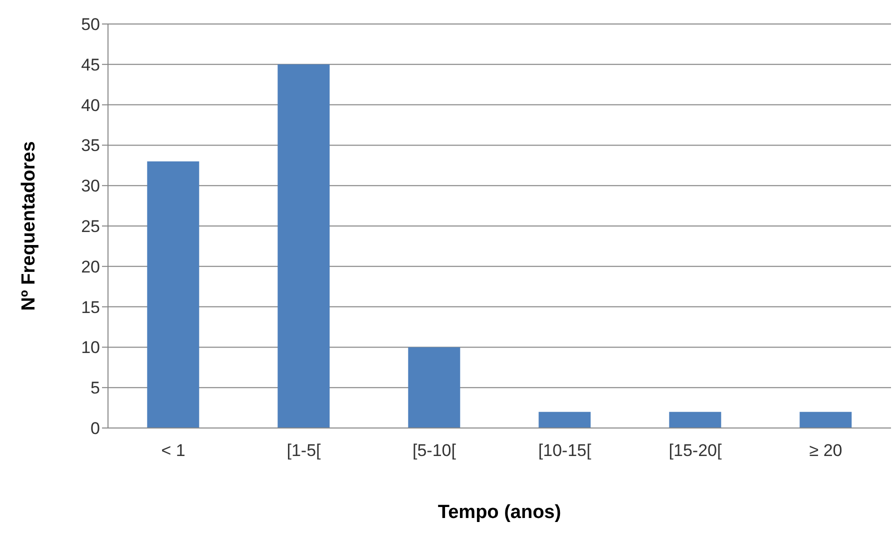 Image resolution: width=893 pixels, height=538 pixels. What do you see at coordinates (90, 348) in the screenshot?
I see `y-tick-label: 10` at bounding box center [90, 348].